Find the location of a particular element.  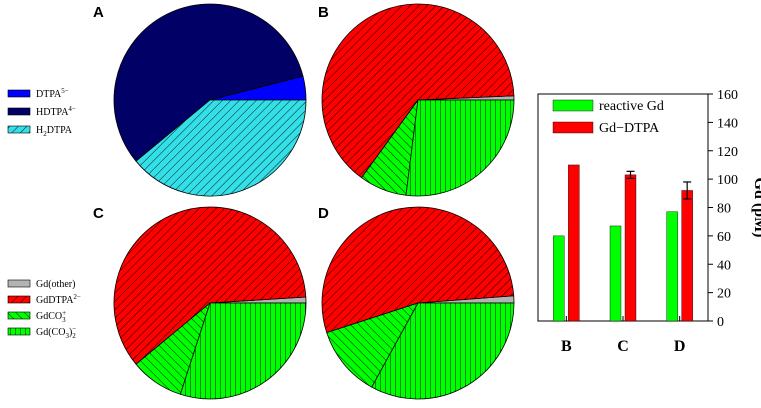

legend-dtpa-label-2: HDTPA4− is located at coordinates (56, 111).